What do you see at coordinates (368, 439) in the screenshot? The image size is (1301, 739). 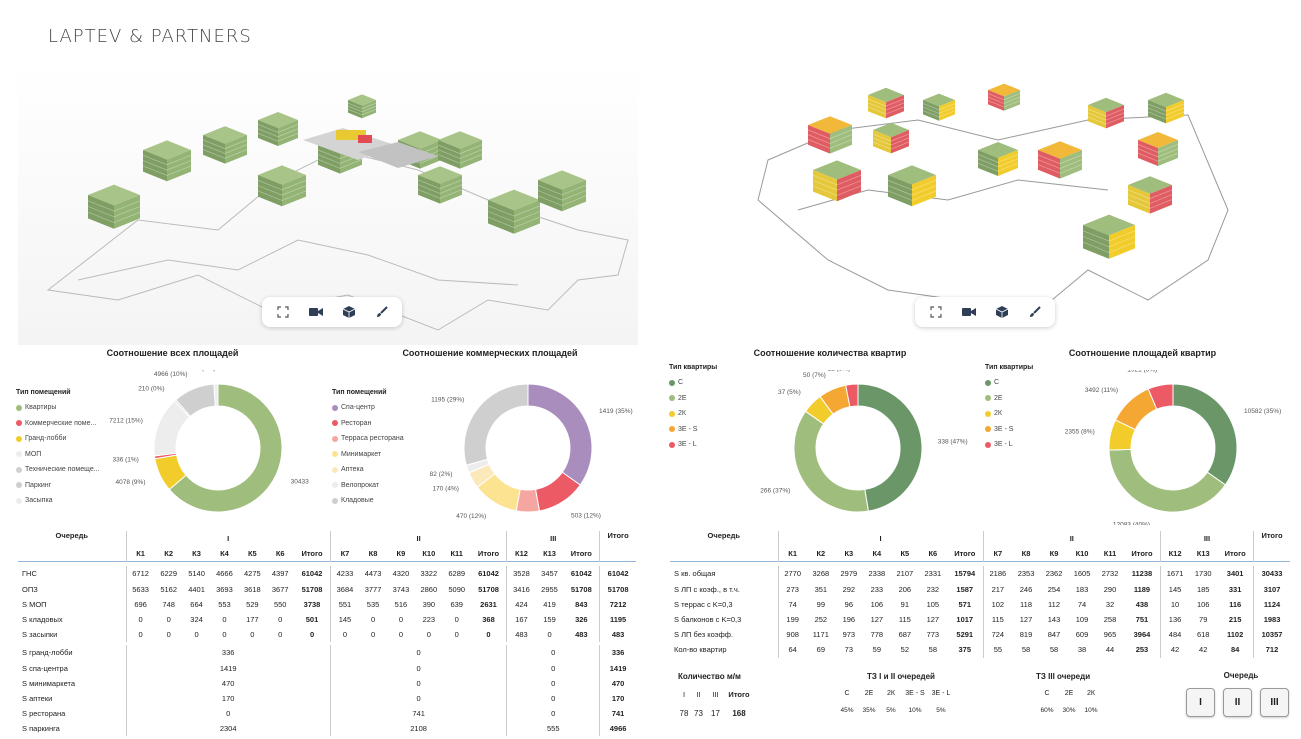 I see `legend-item: Терраса ресторана` at bounding box center [368, 439].